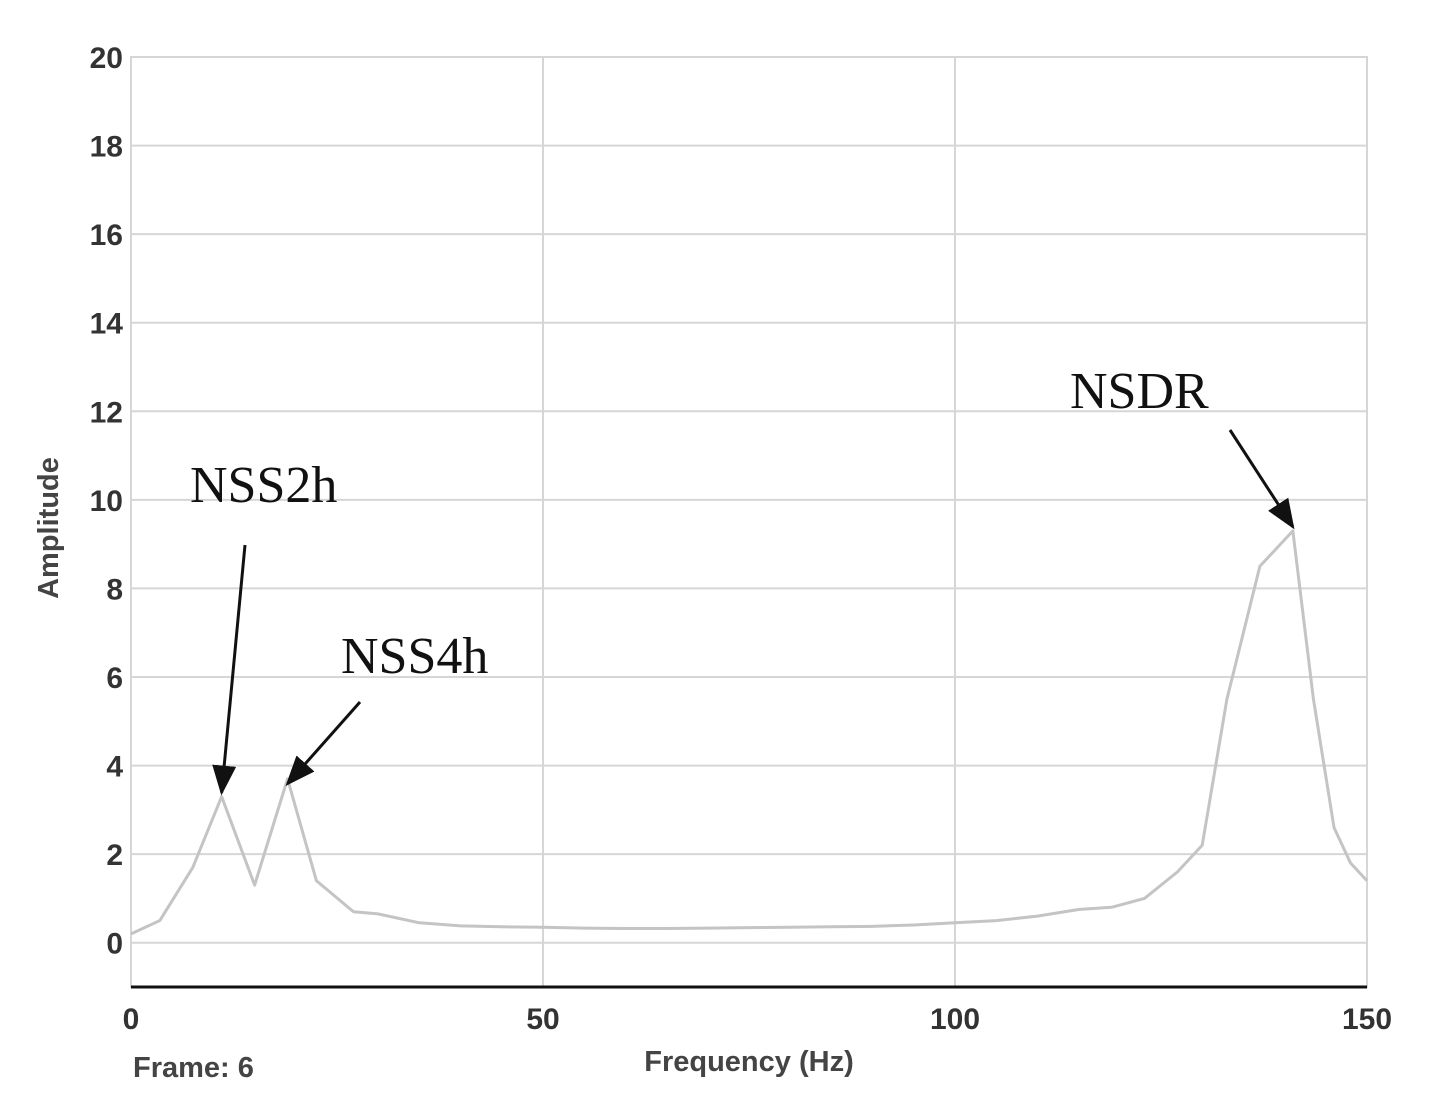 The image size is (1431, 1111). What do you see at coordinates (106, 412) in the screenshot?
I see `y-tick-label: 12` at bounding box center [106, 412].